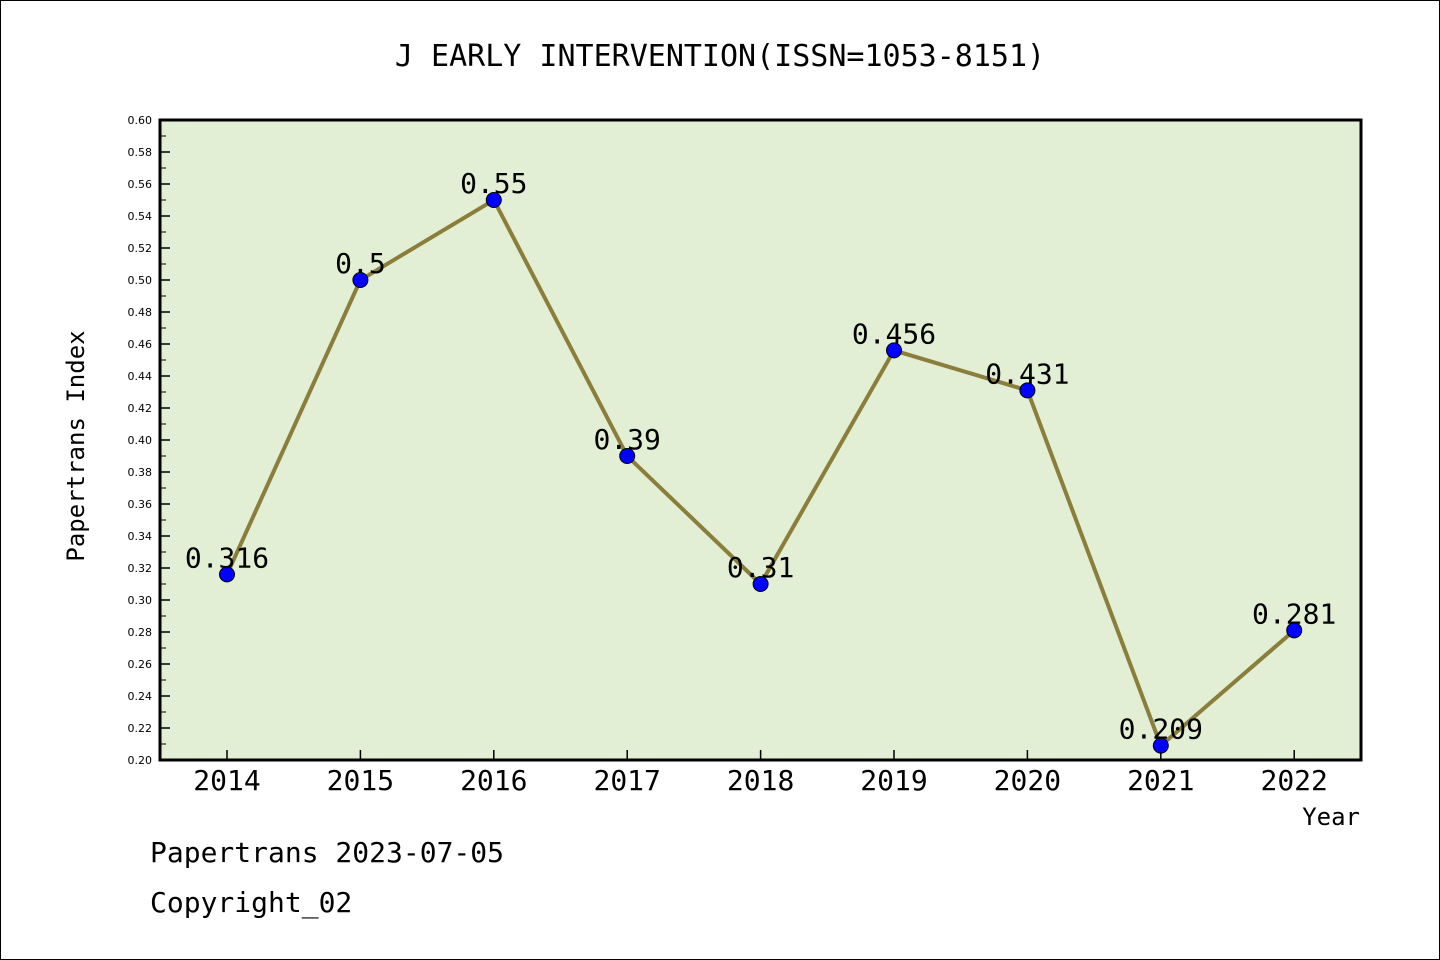 The width and height of the screenshot is (1440, 960). I want to click on x-tick-label: 2014, so click(226, 780).